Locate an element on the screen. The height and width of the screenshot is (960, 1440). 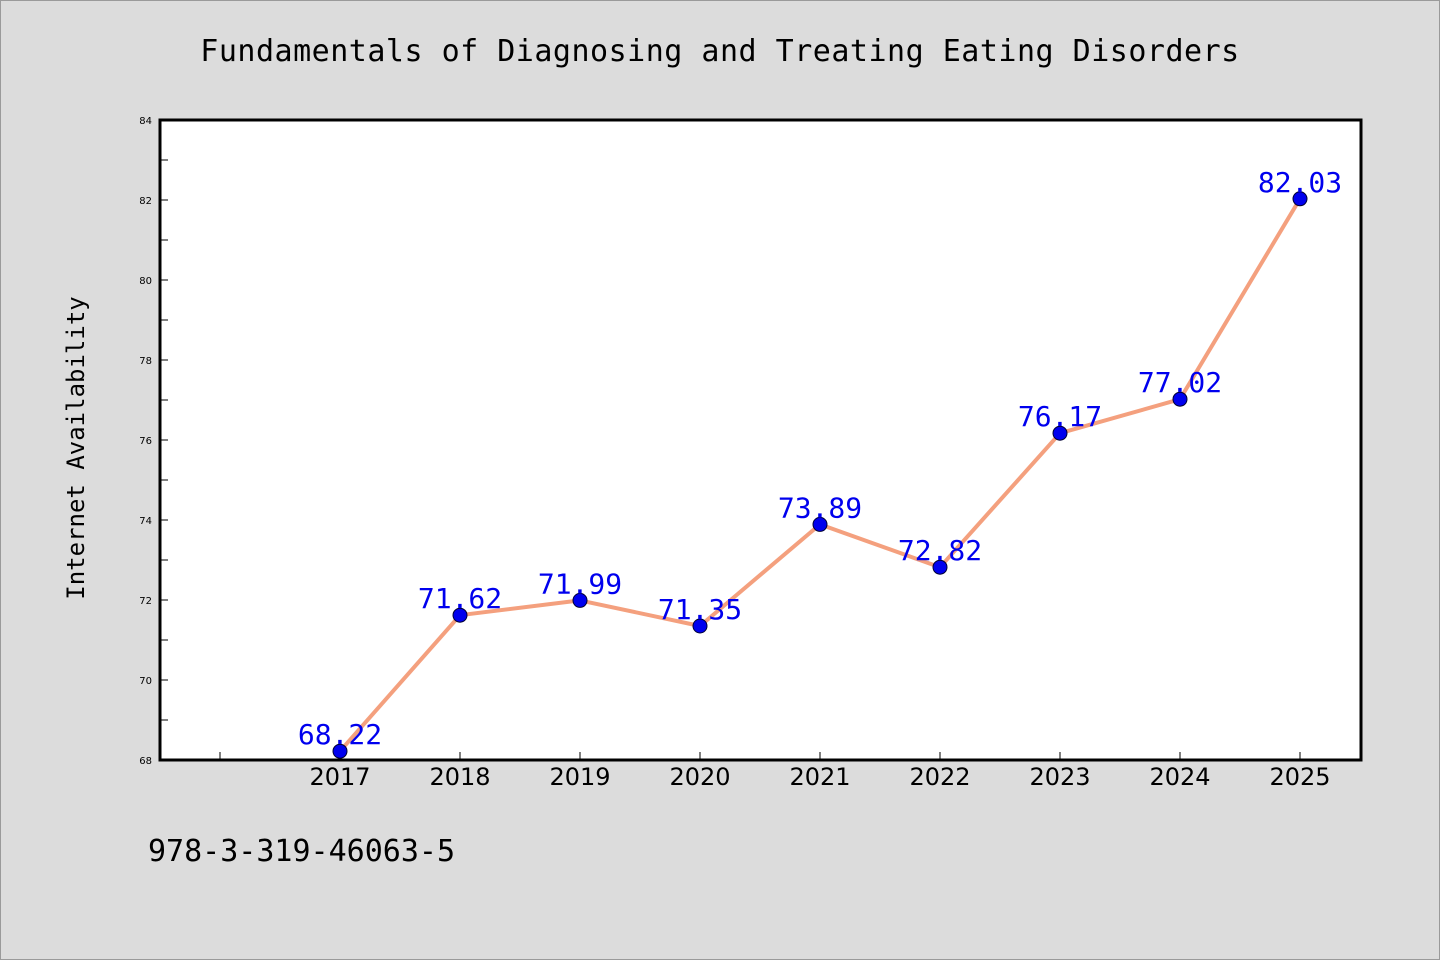
y-tick-label: 76 is located at coordinates (145, 441).